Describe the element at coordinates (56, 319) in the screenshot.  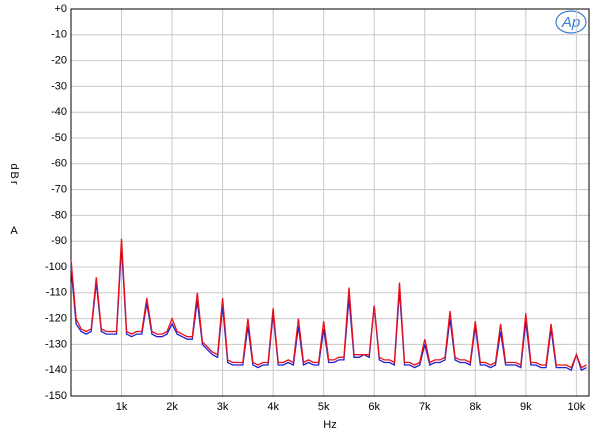
I see `y-tick-label: -120` at that location.